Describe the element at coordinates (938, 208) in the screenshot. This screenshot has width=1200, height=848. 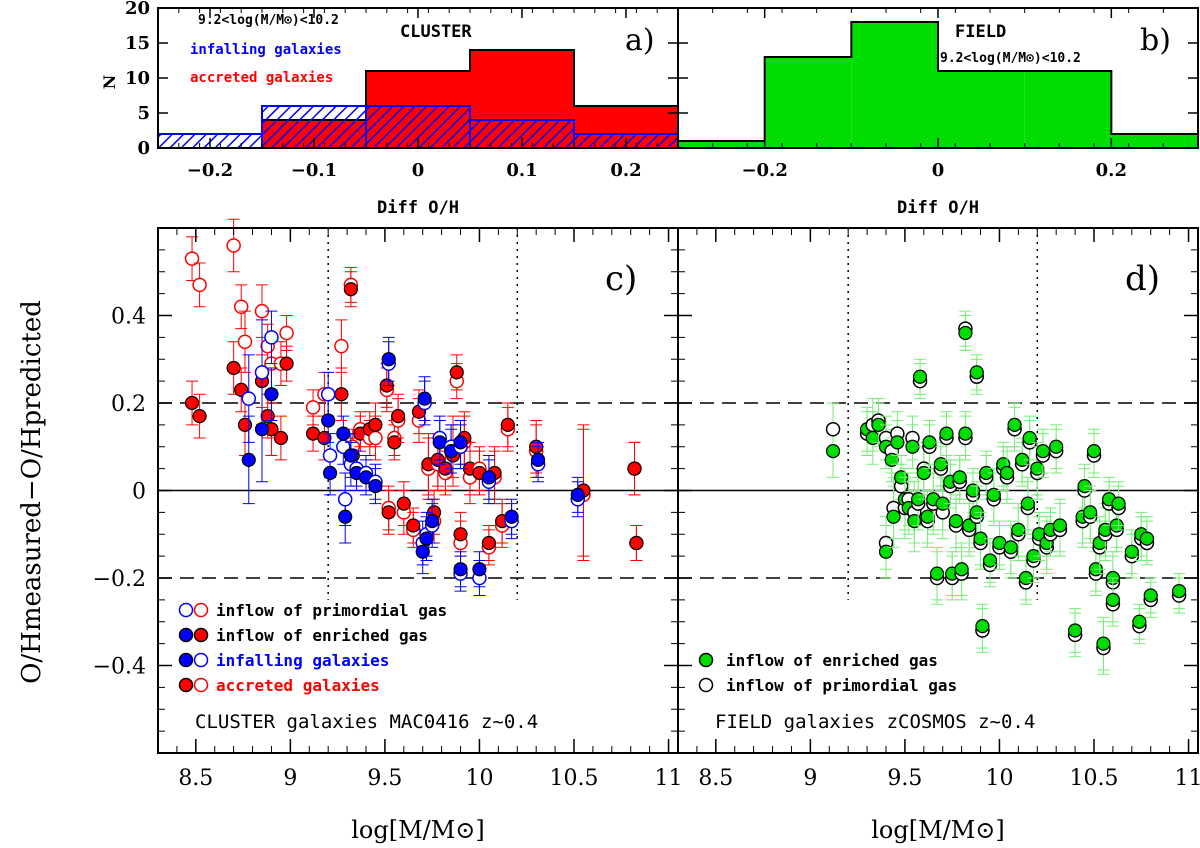
I see `x-axis-label-b: Diff O/H` at that location.